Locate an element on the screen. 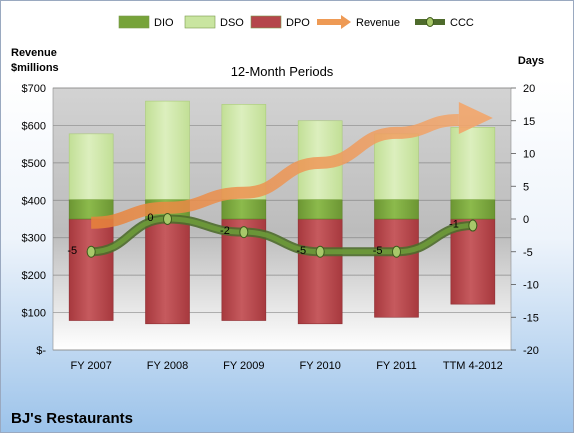  legend-label: DPO is located at coordinates (298, 23).